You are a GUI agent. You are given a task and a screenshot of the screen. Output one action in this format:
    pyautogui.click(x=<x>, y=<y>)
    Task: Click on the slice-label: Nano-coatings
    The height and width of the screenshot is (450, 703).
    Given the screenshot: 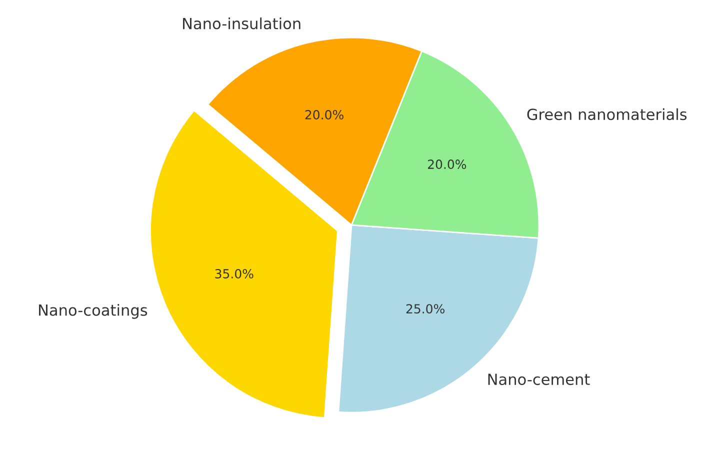 What is the action you would take?
    pyautogui.click(x=93, y=311)
    